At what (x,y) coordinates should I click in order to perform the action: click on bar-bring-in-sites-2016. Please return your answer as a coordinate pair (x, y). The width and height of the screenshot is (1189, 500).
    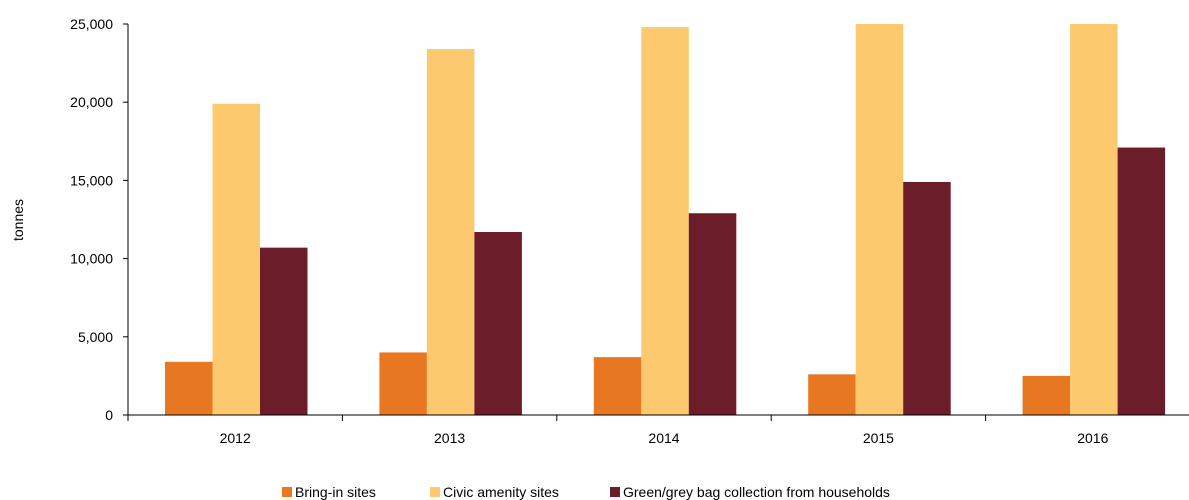
    Looking at the image, I should click on (1046, 395).